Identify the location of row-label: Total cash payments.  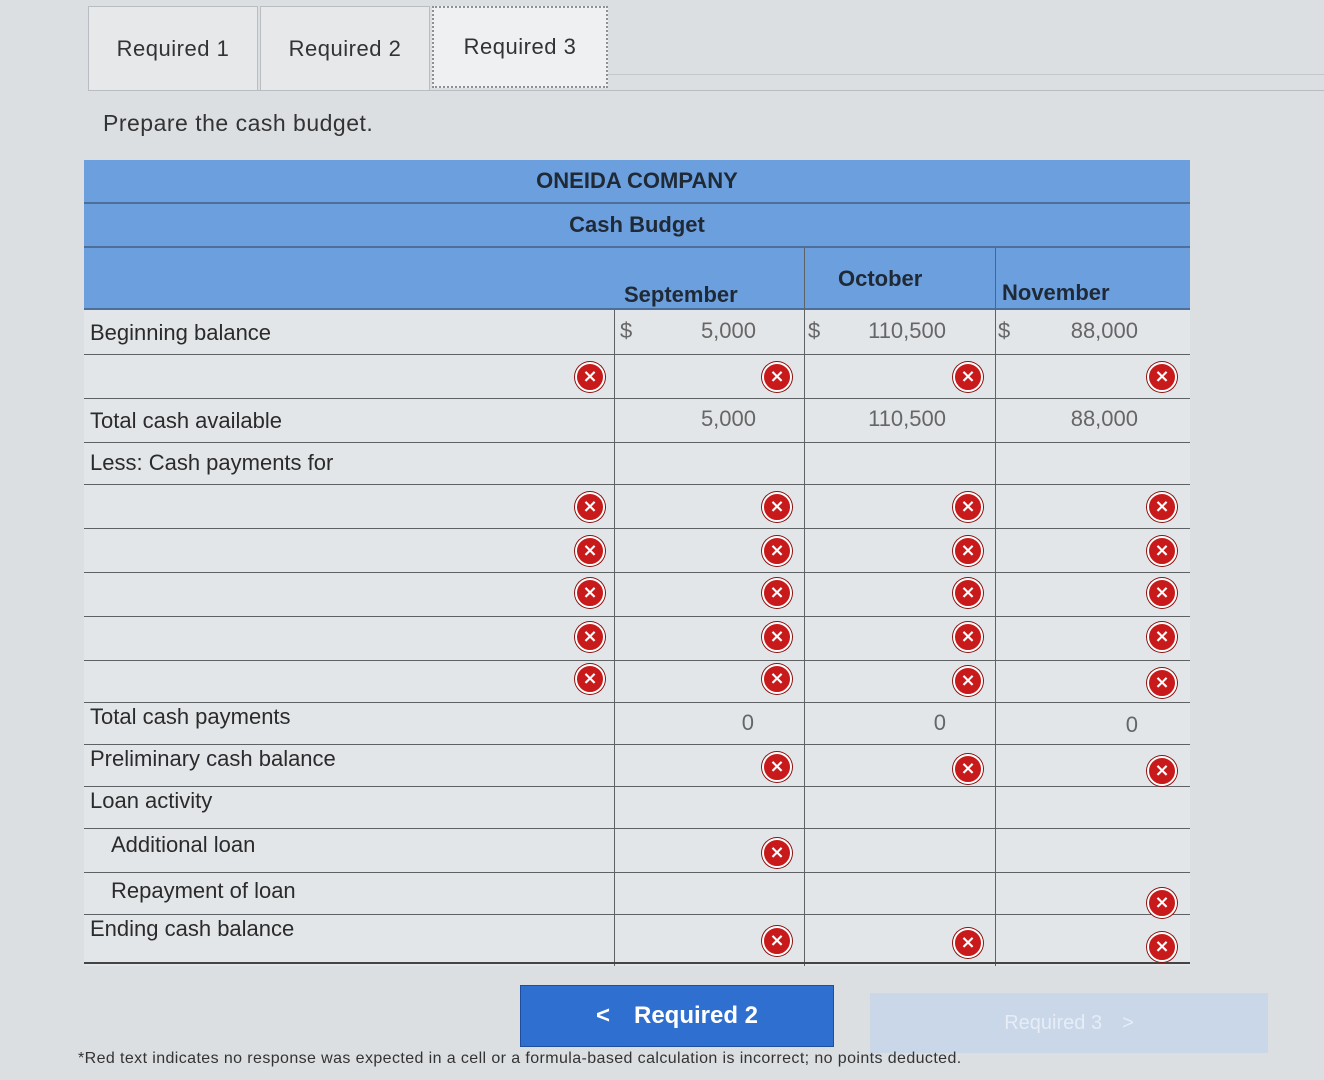
(190, 716).